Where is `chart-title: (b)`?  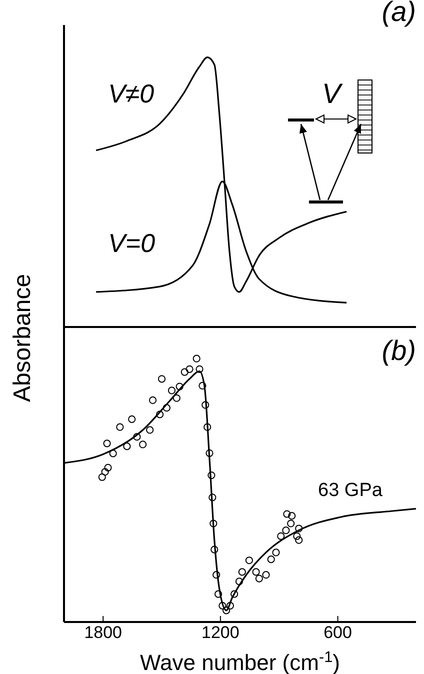
chart-title: (b) is located at coordinates (399, 351).